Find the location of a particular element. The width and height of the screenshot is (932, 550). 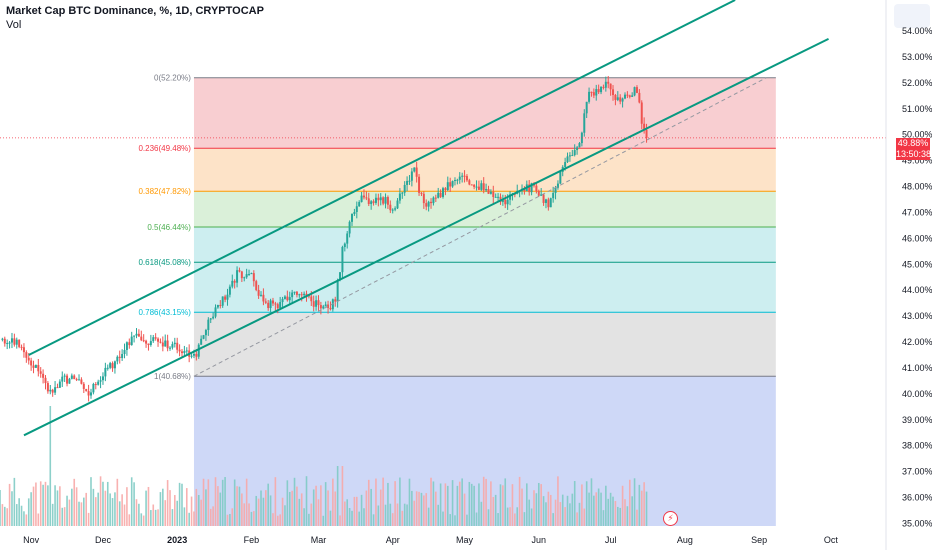

y-tick-label: 43.00% is located at coordinates (917, 316).